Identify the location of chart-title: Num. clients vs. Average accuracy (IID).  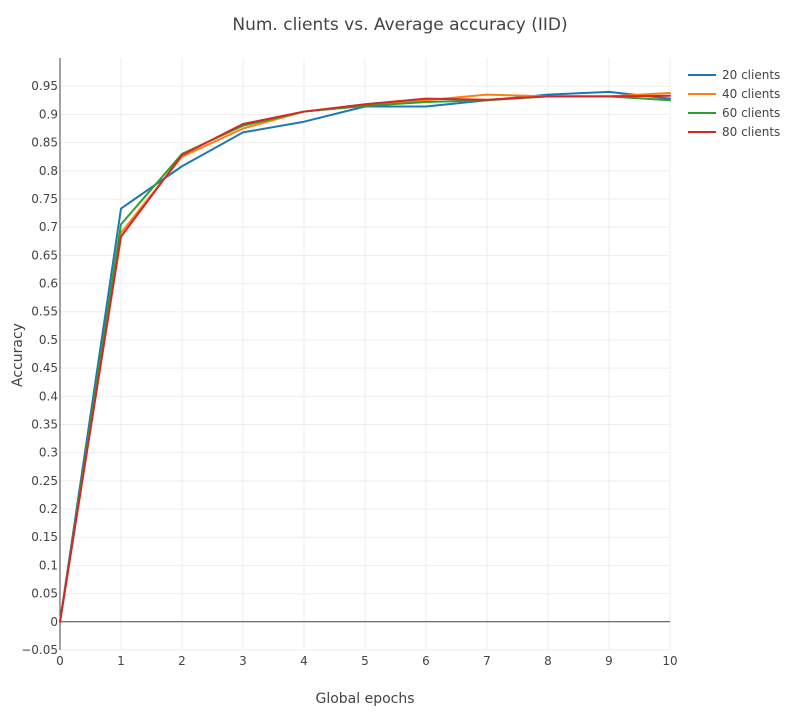
(399, 25).